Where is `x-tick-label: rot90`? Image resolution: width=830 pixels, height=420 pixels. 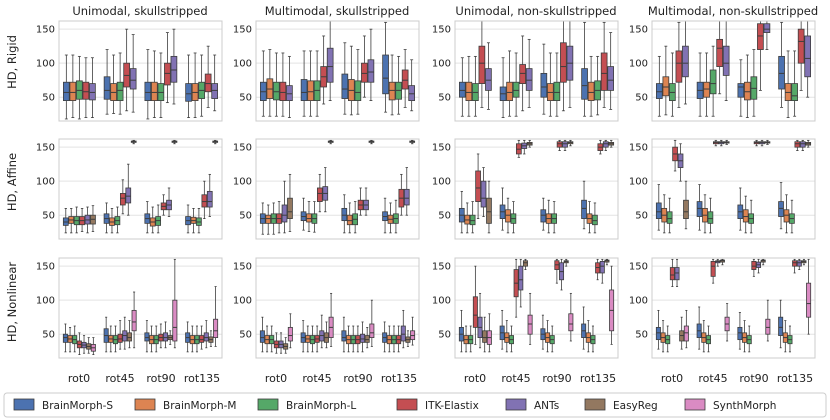
x-tick-label: rot90 is located at coordinates (160, 378).